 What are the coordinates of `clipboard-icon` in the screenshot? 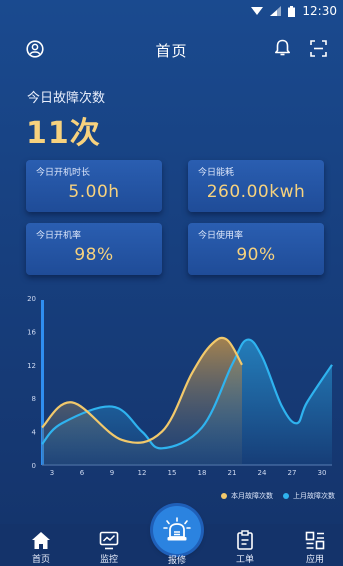 It's located at (245, 540).